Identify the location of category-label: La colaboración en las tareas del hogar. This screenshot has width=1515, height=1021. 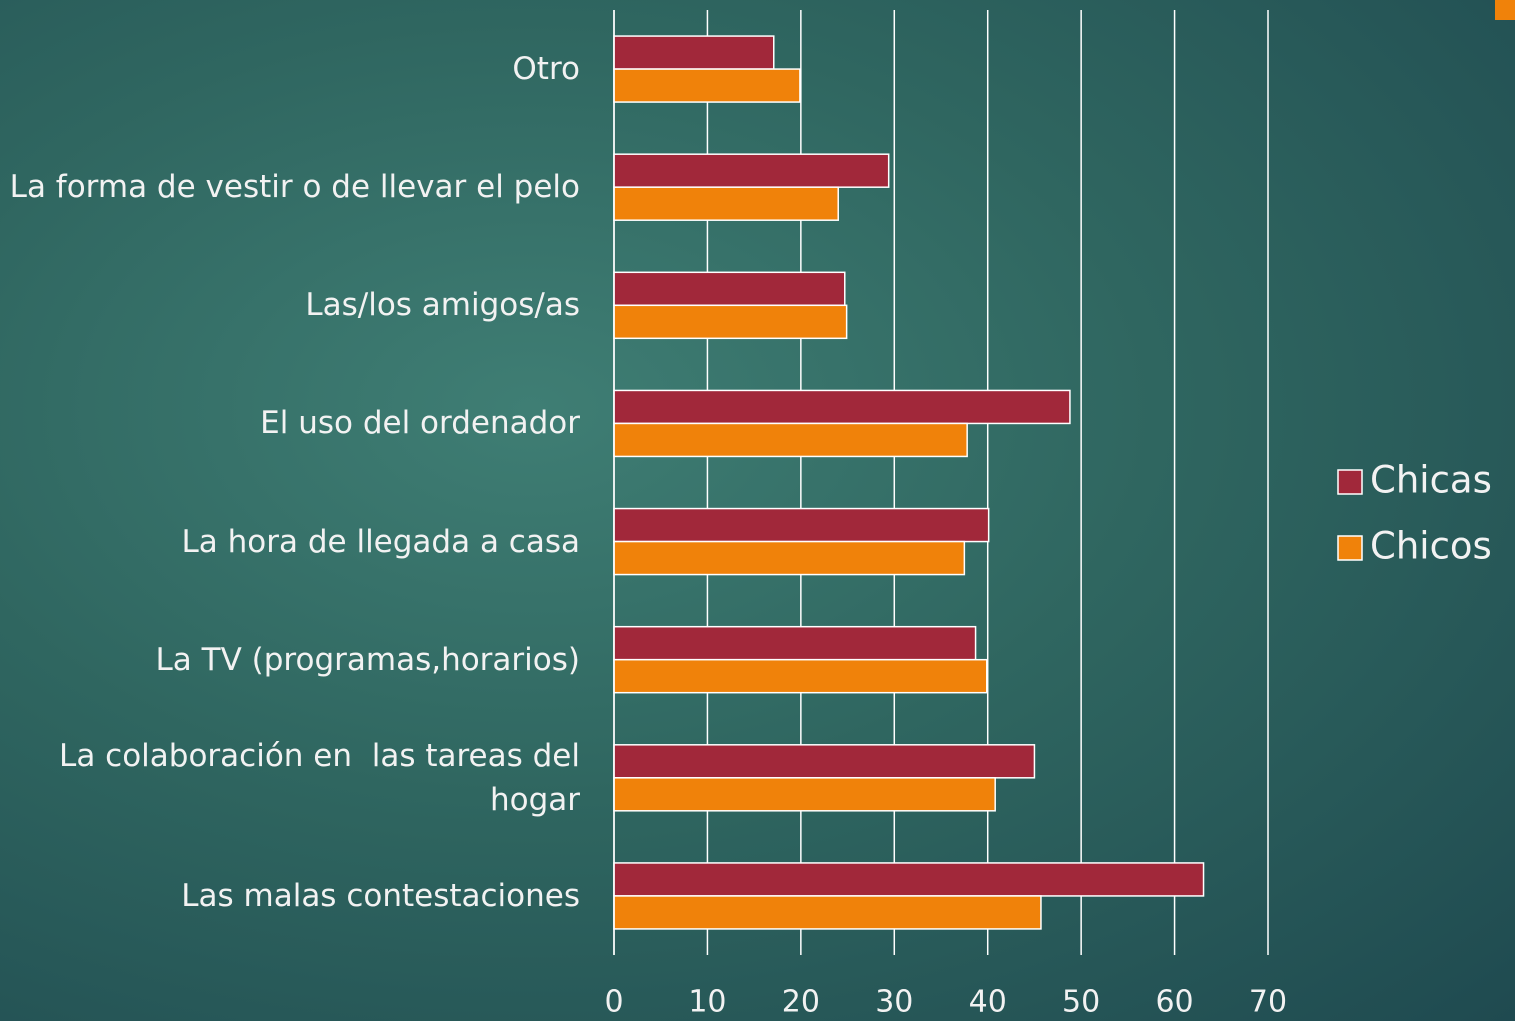
(324, 777).